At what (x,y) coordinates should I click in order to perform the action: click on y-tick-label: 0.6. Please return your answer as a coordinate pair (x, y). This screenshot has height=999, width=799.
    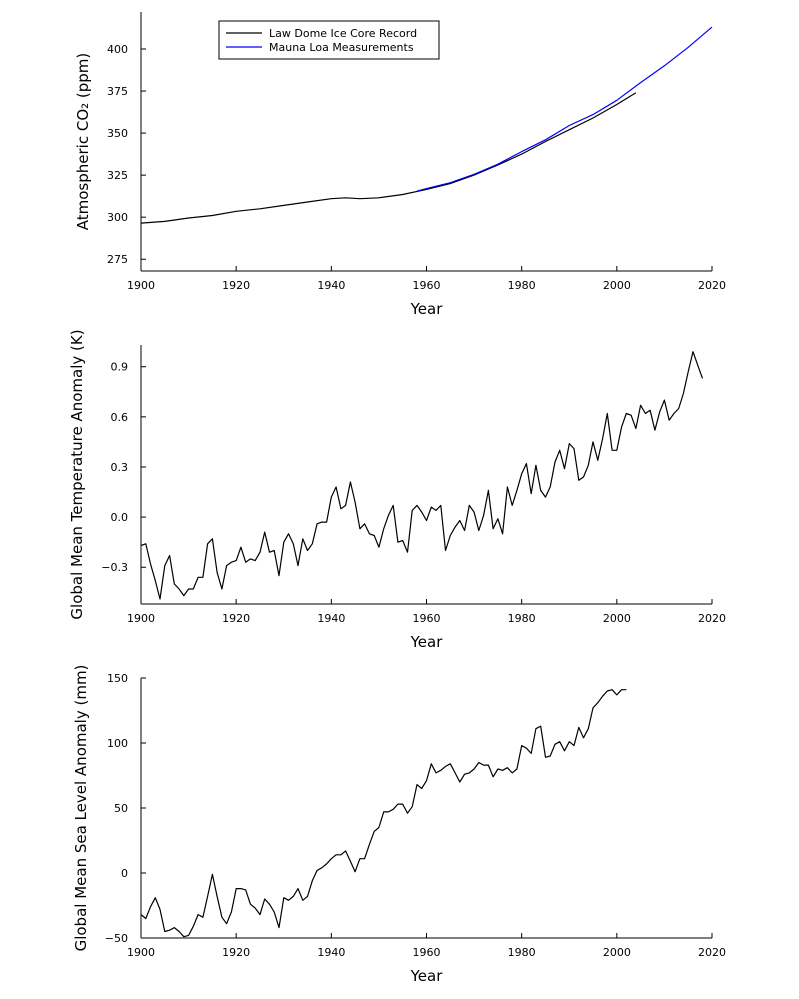
    Looking at the image, I should click on (120, 417).